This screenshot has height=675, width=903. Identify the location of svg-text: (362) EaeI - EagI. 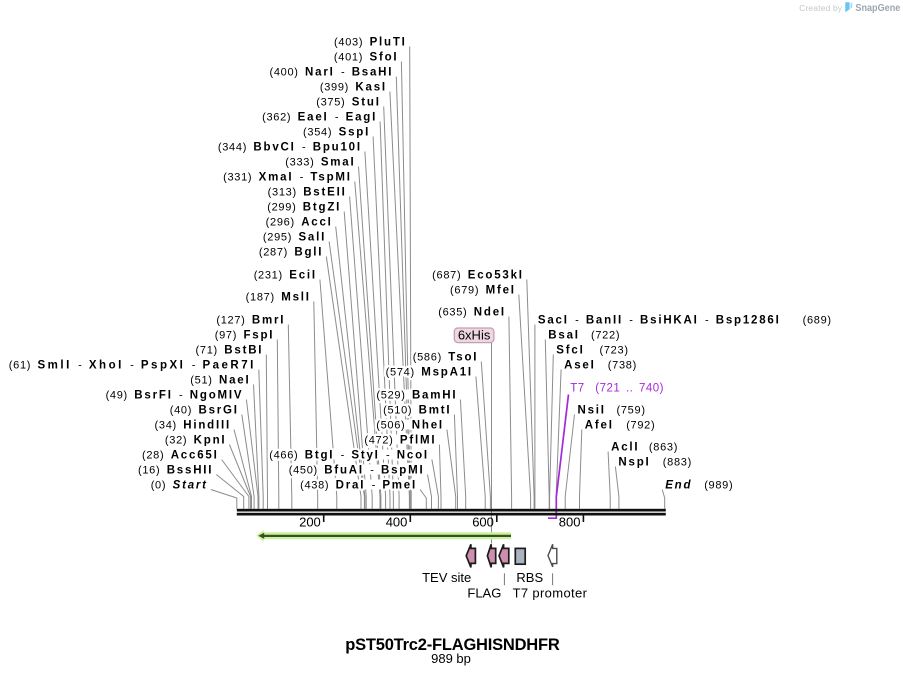
(319, 118).